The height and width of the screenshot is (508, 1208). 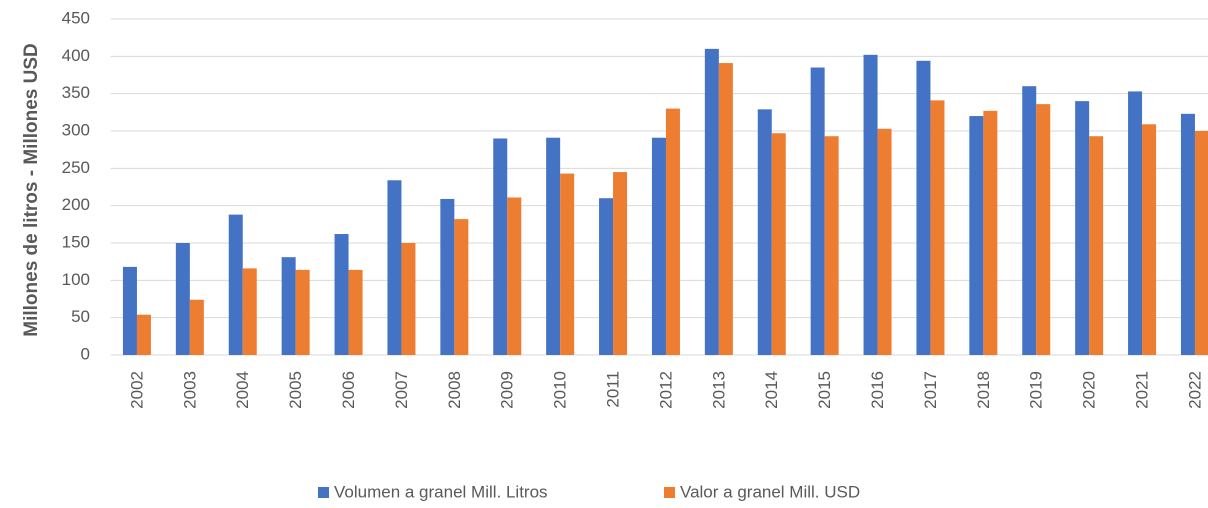 What do you see at coordinates (80, 316) in the screenshot?
I see `y-tick-label: 50` at bounding box center [80, 316].